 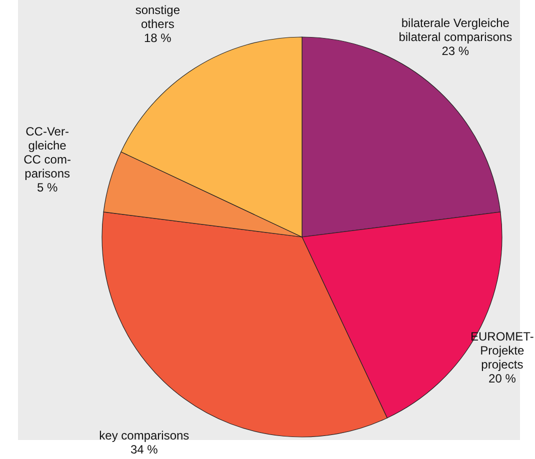 What do you see at coordinates (455, 30) in the screenshot?
I see `slice-label: bilaterale Vergleiche bilateral comparisons` at bounding box center [455, 30].